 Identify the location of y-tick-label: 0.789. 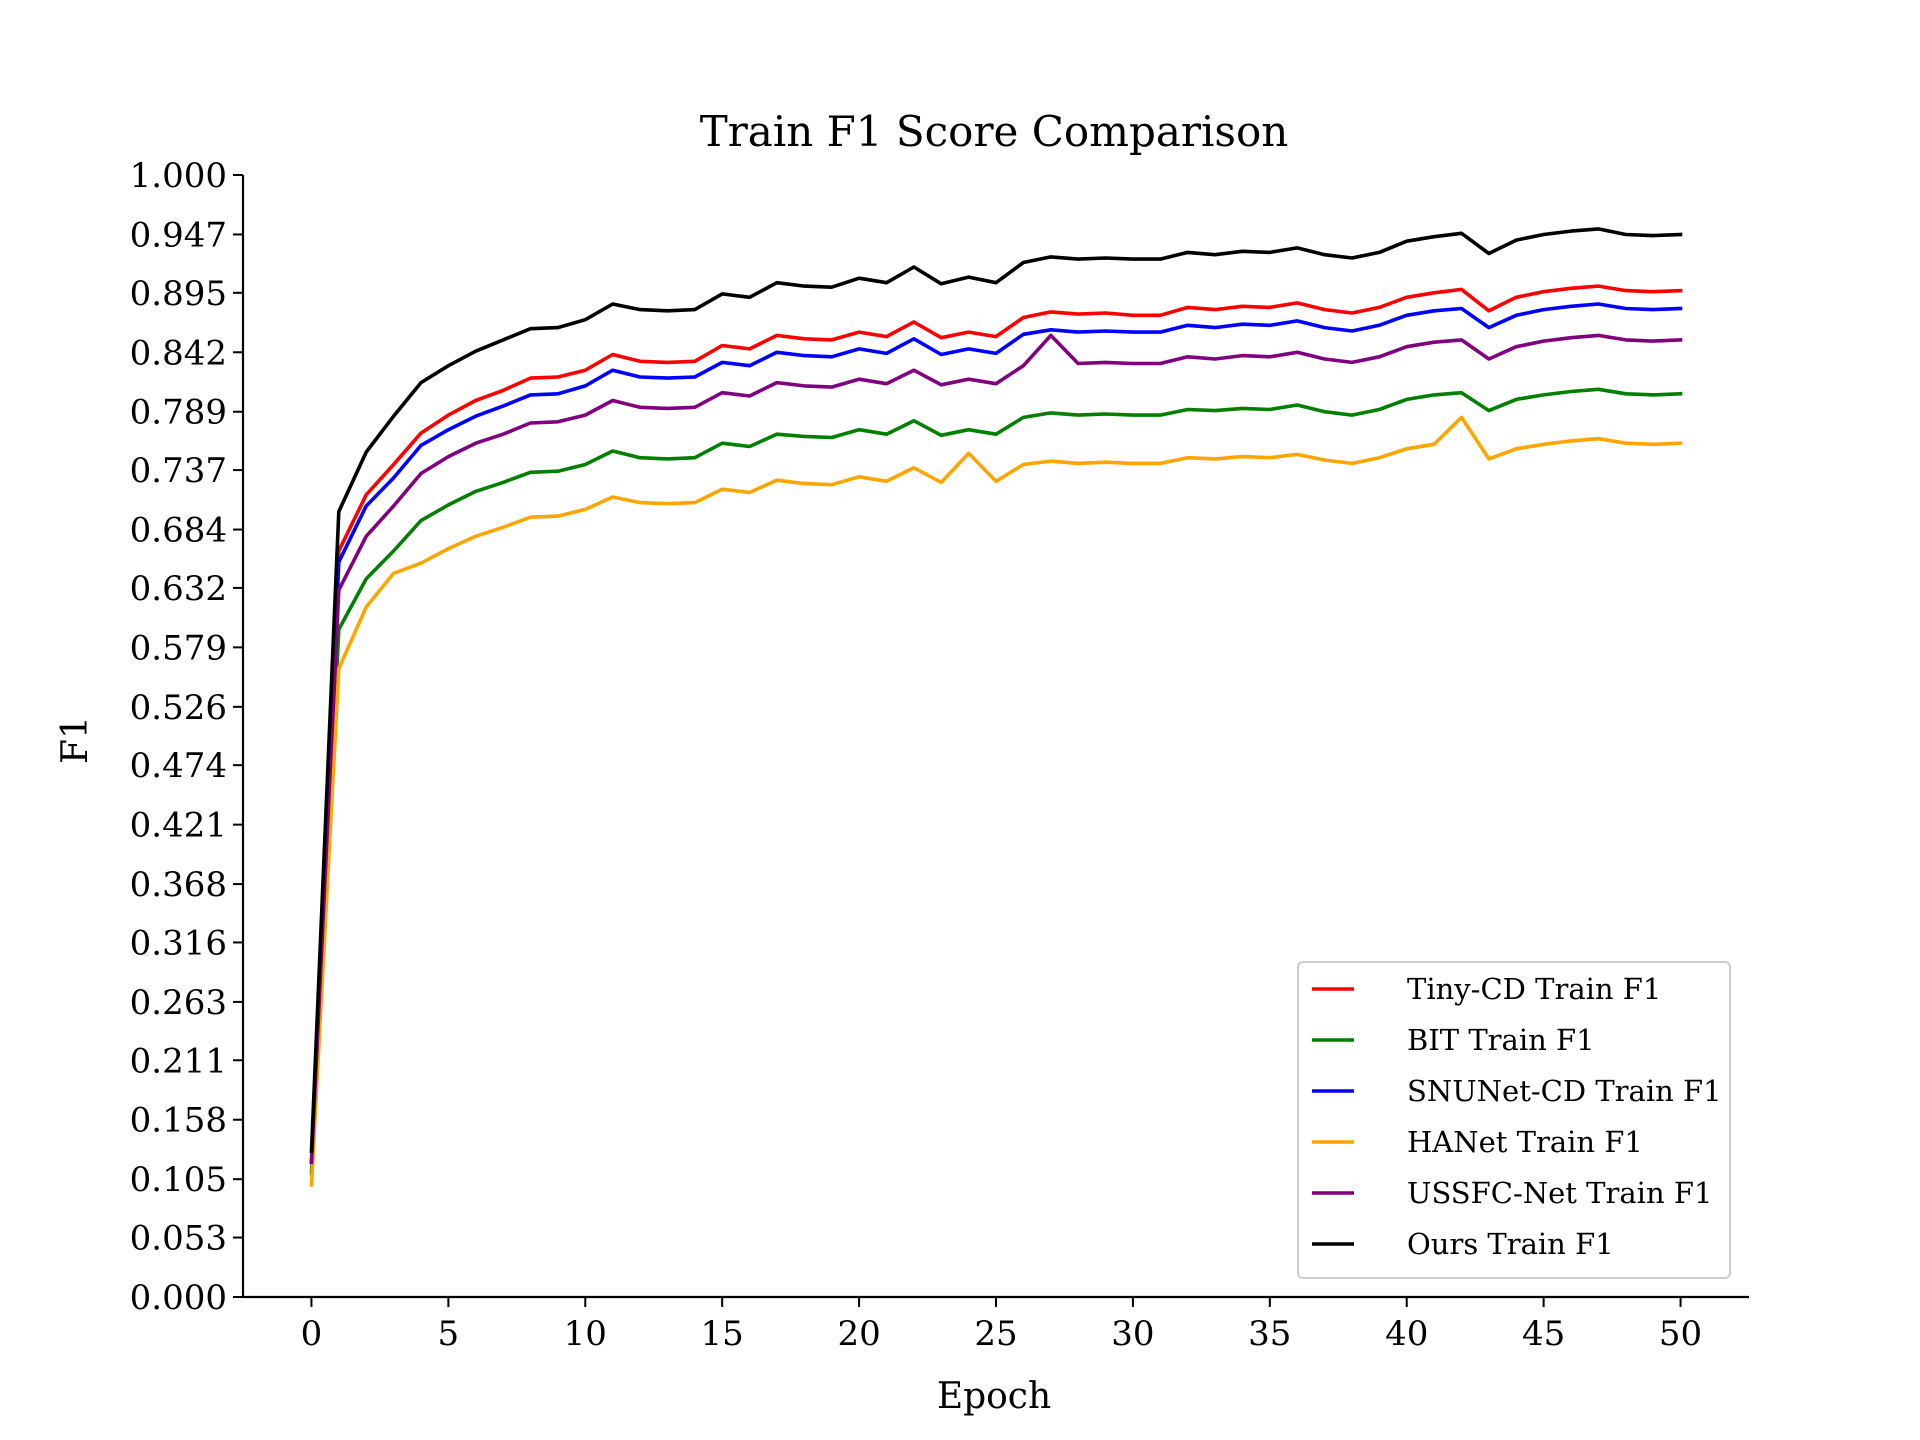
(178, 413).